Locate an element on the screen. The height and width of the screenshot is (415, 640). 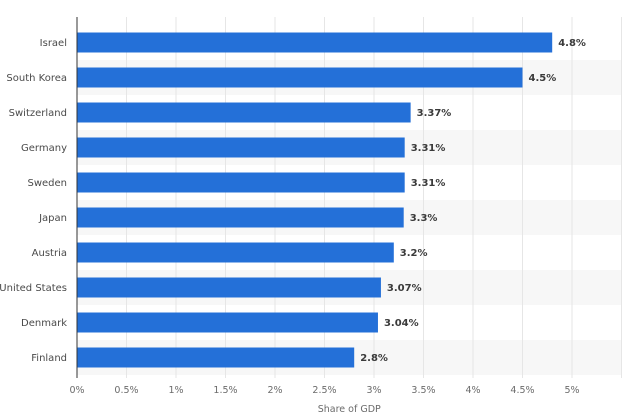
x-tick-labels: 0% 0.5% 1% 1.5% 2% 2.5% 3% 3.5% 4% 4.5% 5% is located at coordinates (324, 390).